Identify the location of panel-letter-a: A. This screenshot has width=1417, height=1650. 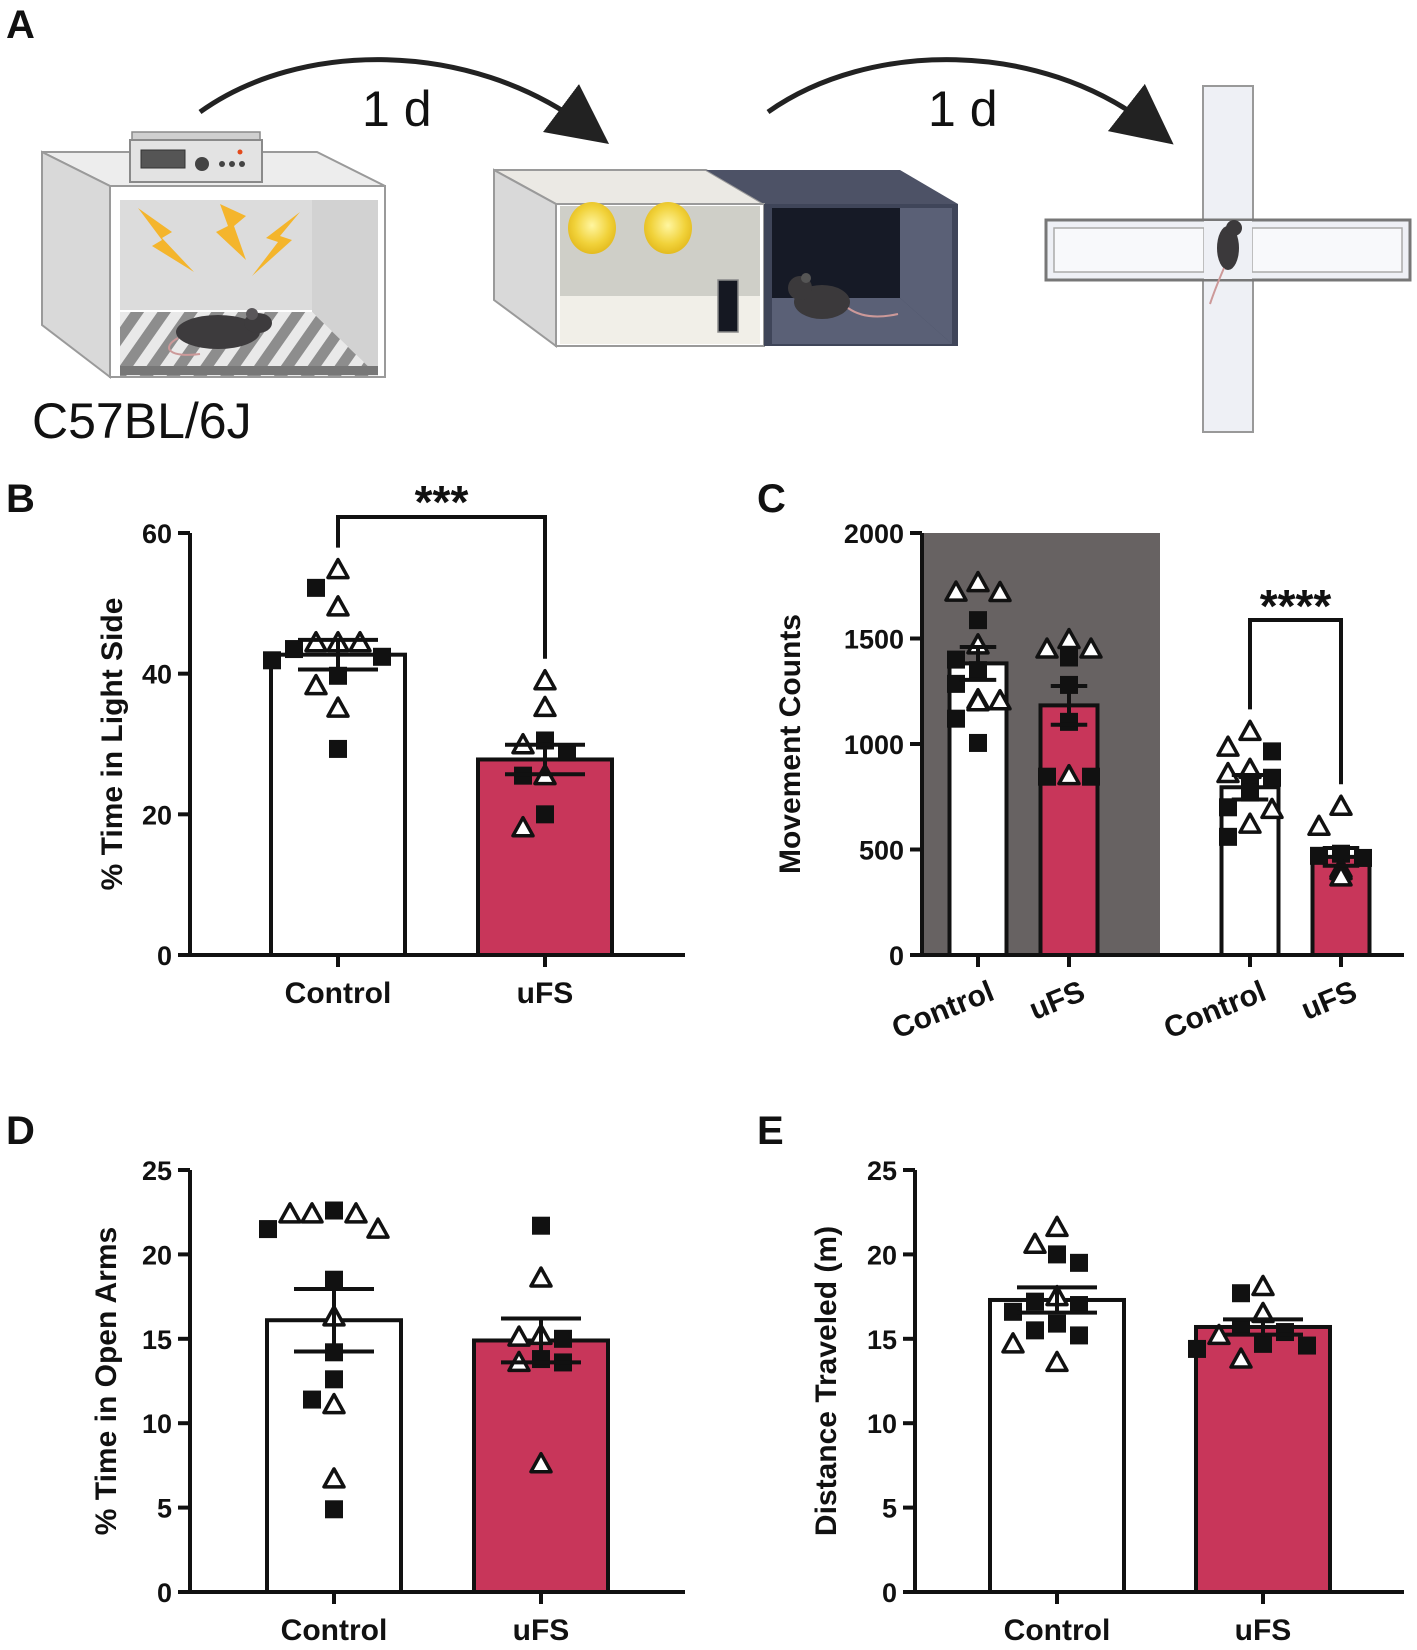
(20, 25).